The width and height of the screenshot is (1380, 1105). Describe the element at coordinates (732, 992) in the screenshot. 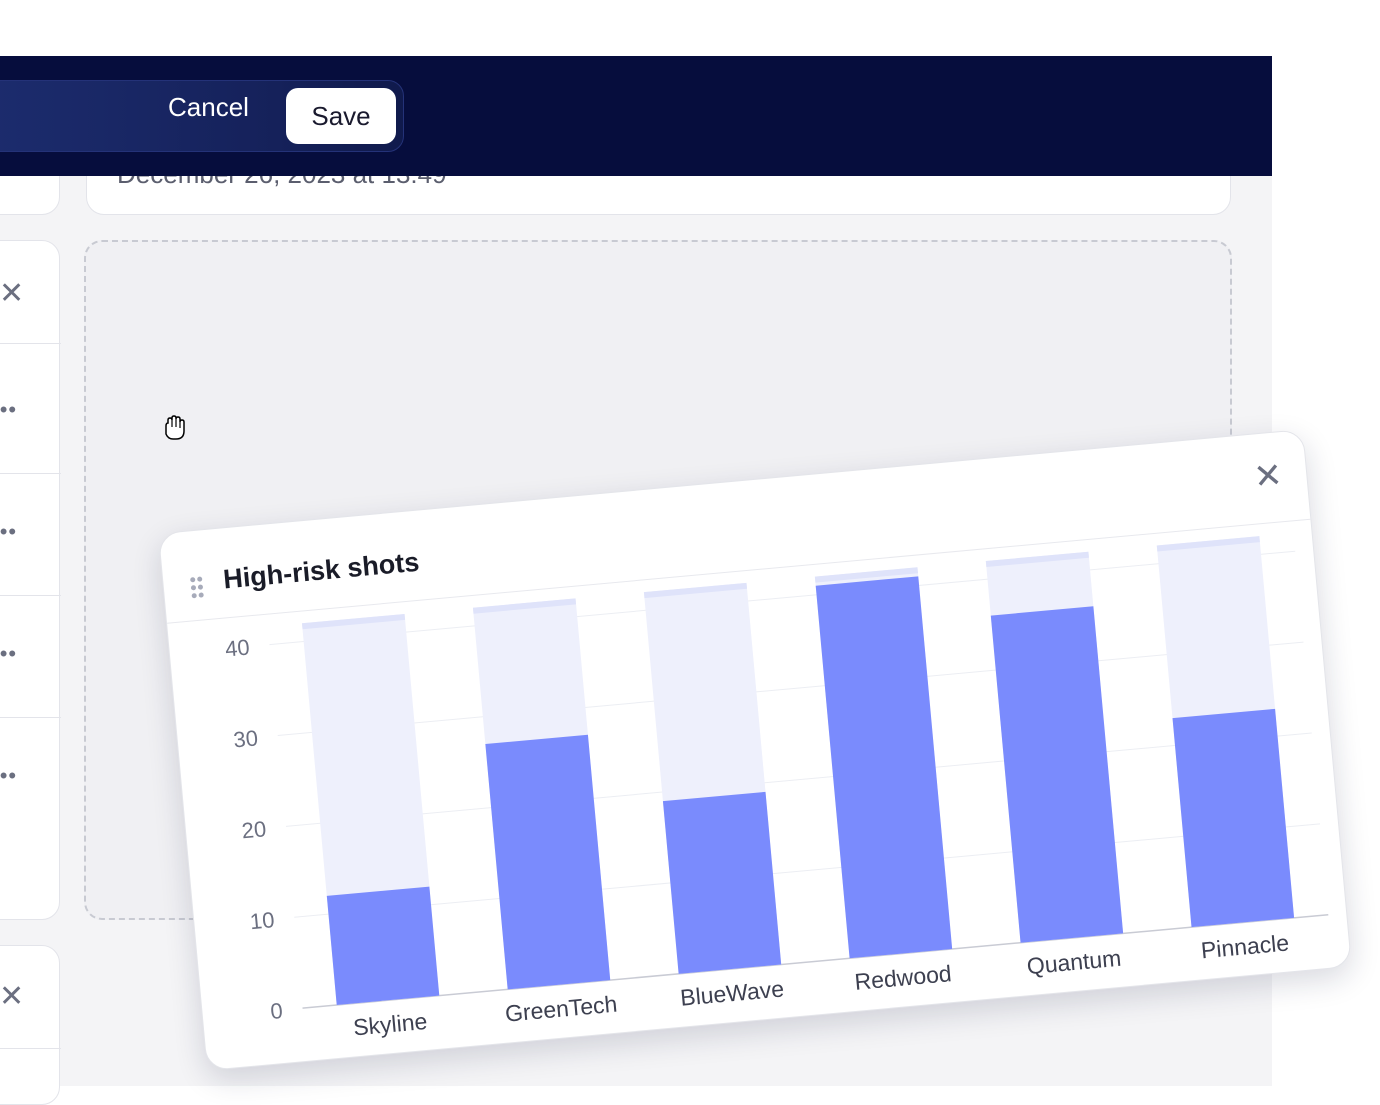

I see `x-tick-label: BlueWave` at that location.